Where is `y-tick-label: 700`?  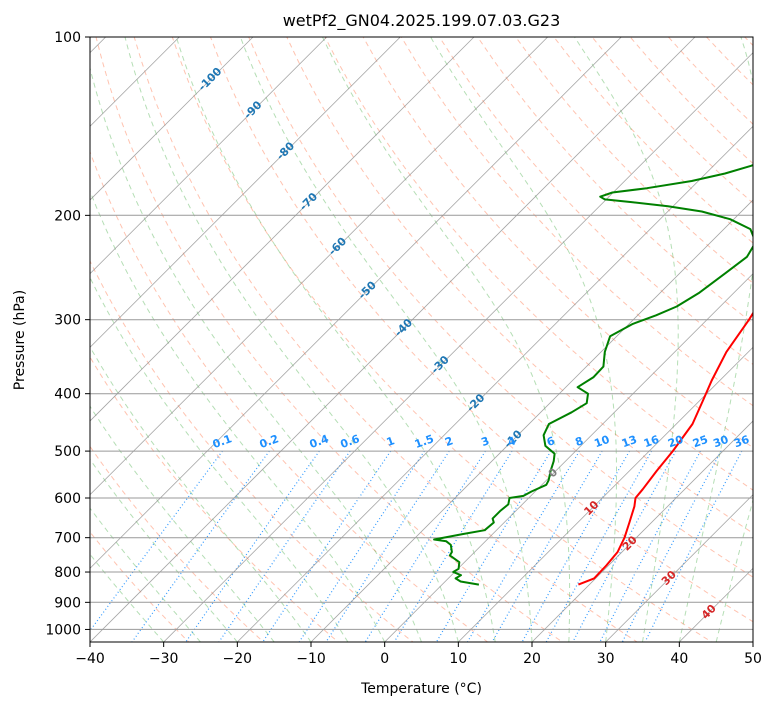
y-tick-label: 700 is located at coordinates (67, 539).